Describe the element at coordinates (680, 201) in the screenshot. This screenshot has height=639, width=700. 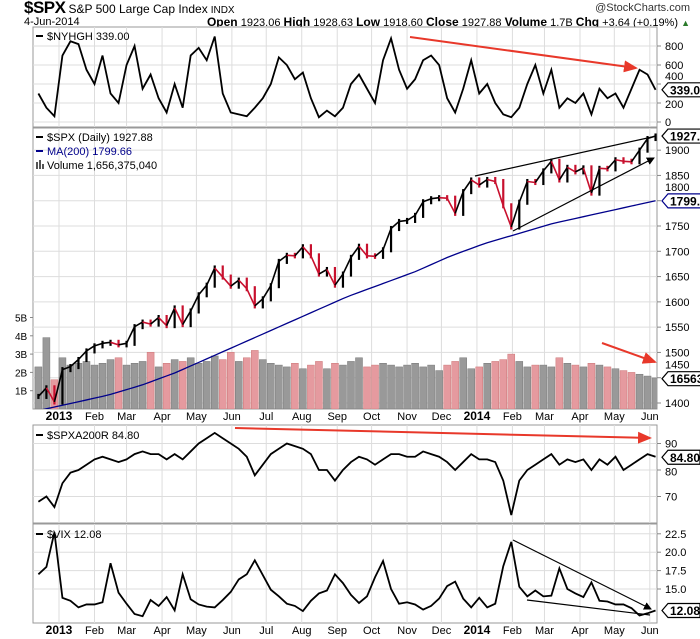
I see `ma200-last-value-box` at that location.